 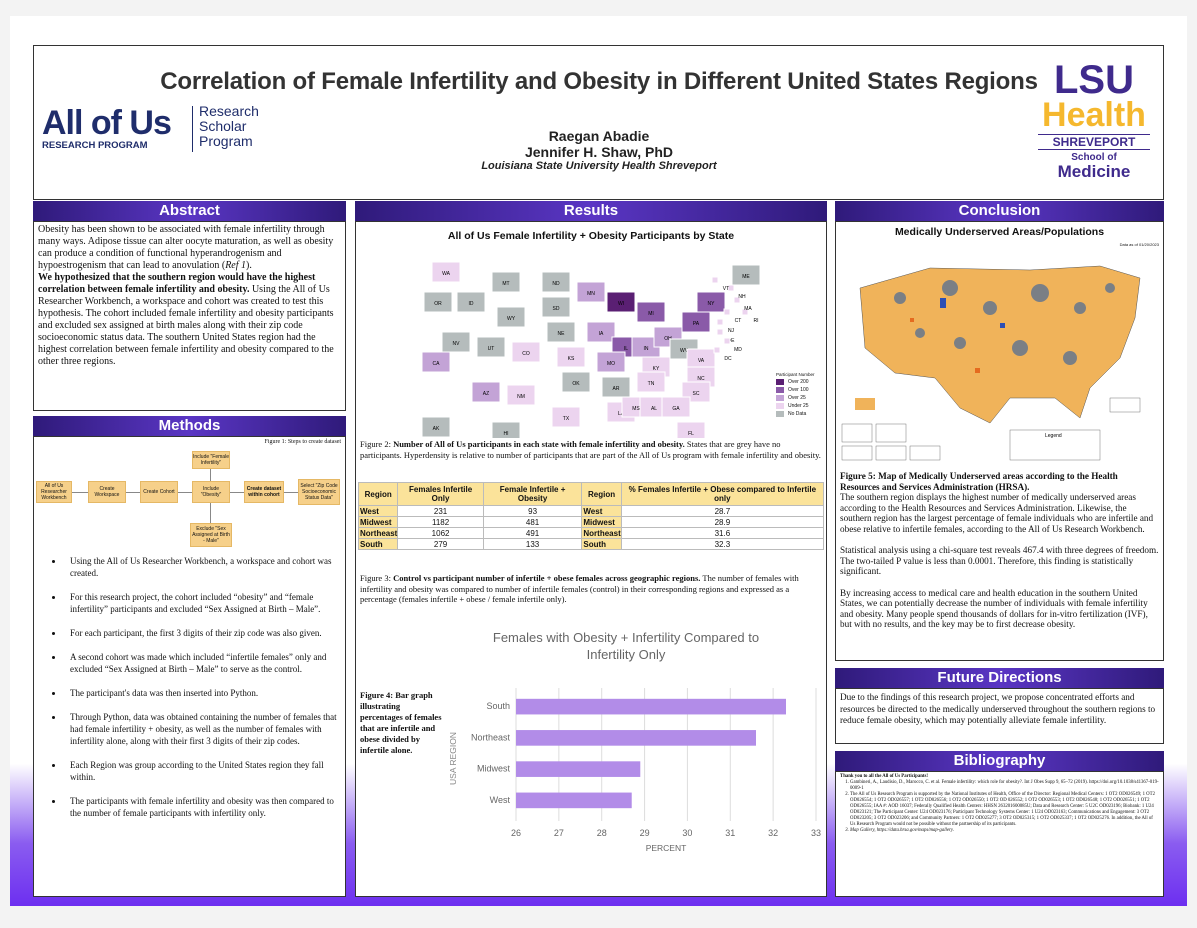 I want to click on state-label: NC, so click(x=701, y=379).